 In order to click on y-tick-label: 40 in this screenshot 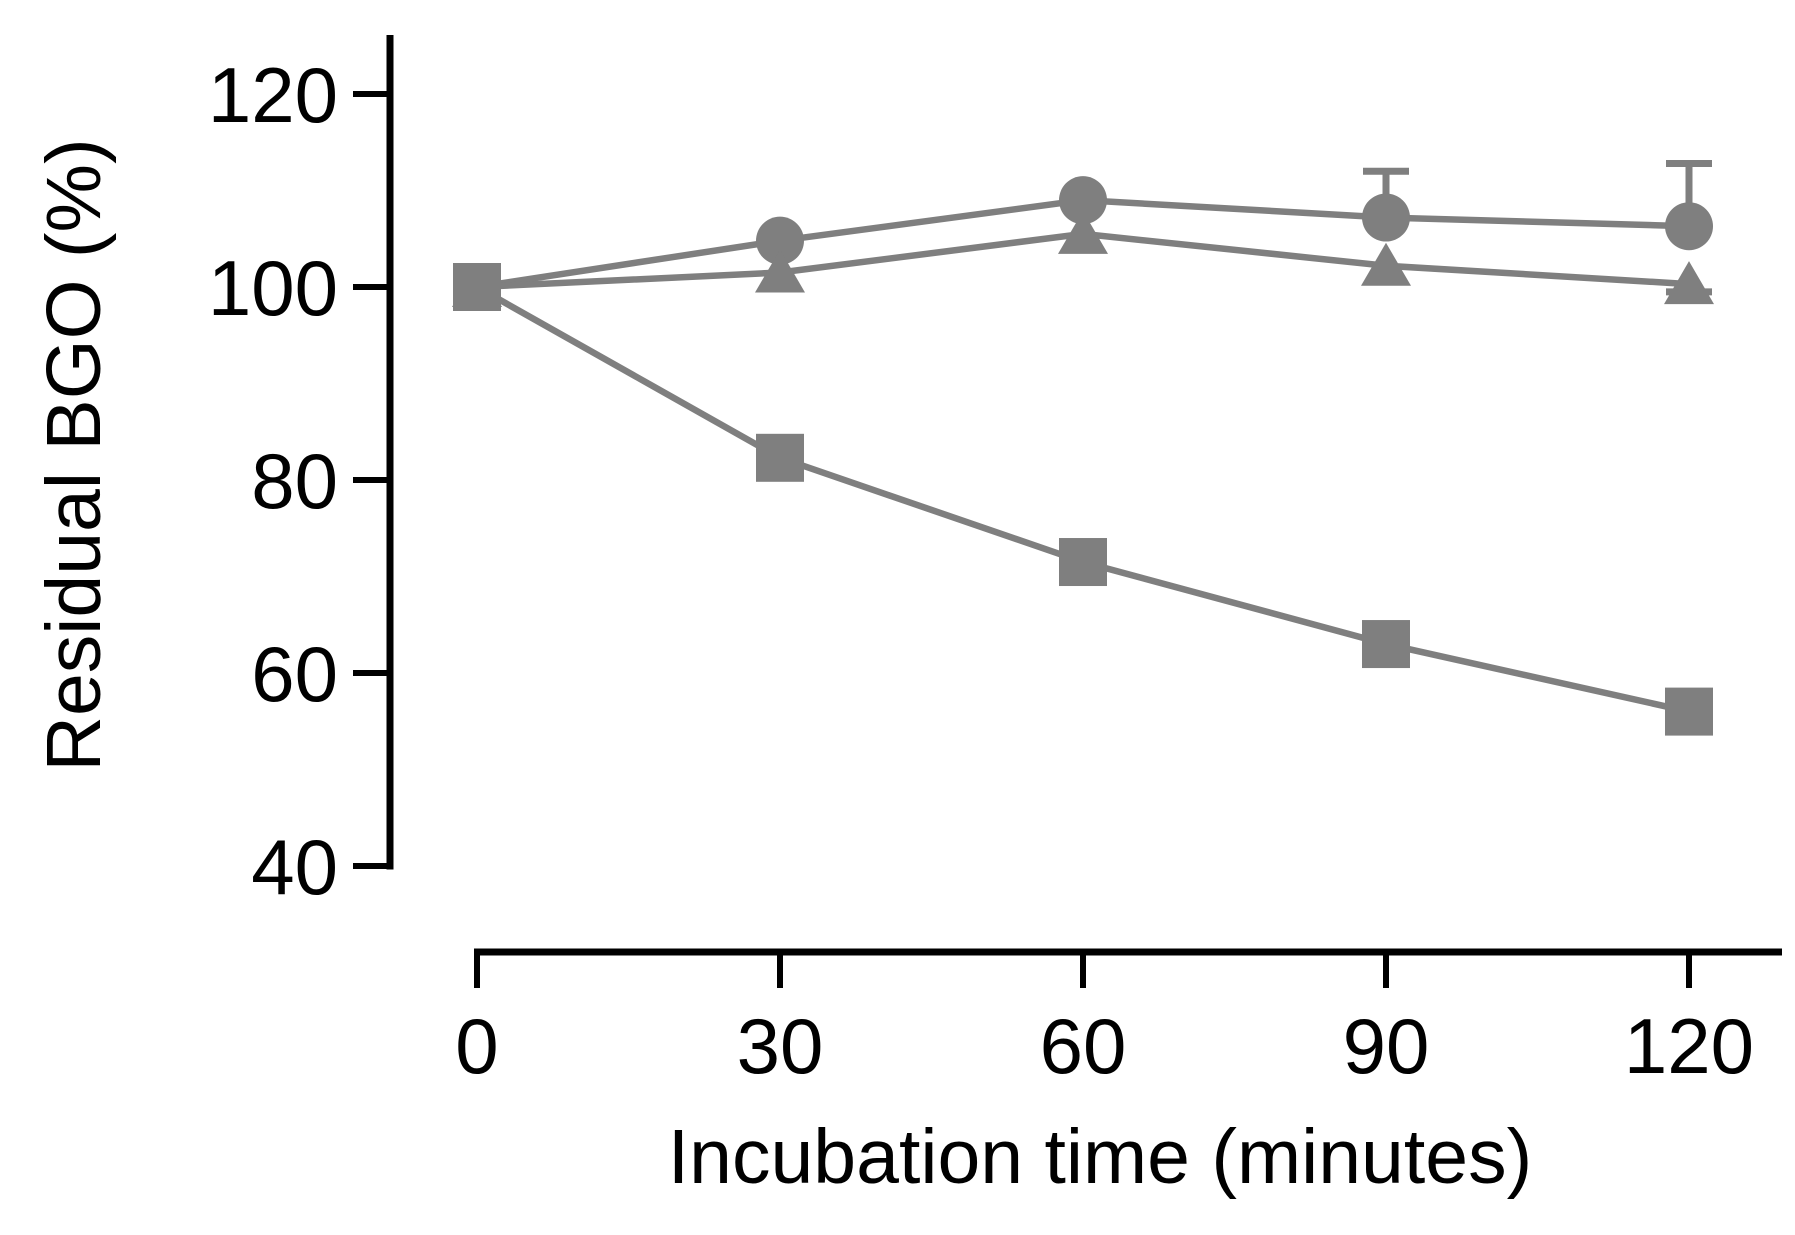, I will do `click(294, 867)`.